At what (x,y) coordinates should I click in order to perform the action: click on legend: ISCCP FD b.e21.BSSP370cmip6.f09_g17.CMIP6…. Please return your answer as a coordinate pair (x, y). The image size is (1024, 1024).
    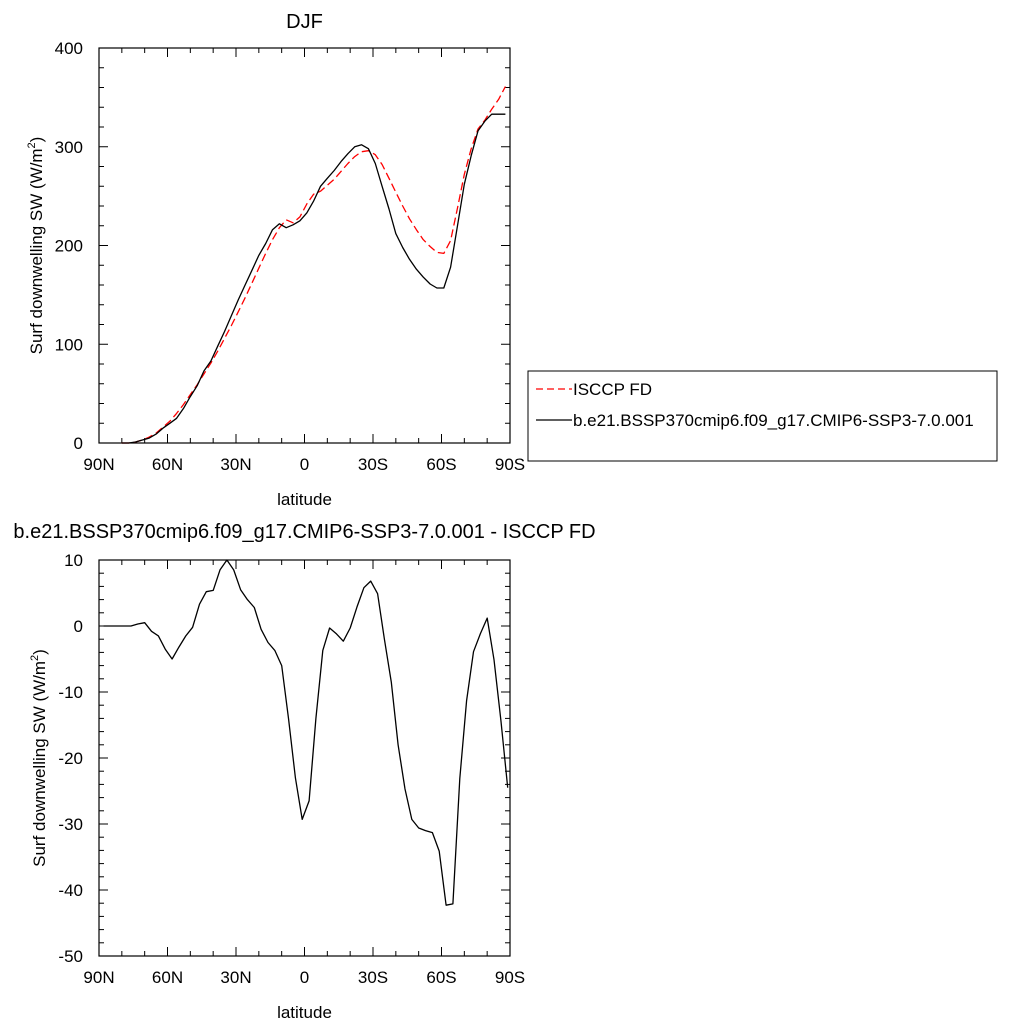
    Looking at the image, I should click on (762, 416).